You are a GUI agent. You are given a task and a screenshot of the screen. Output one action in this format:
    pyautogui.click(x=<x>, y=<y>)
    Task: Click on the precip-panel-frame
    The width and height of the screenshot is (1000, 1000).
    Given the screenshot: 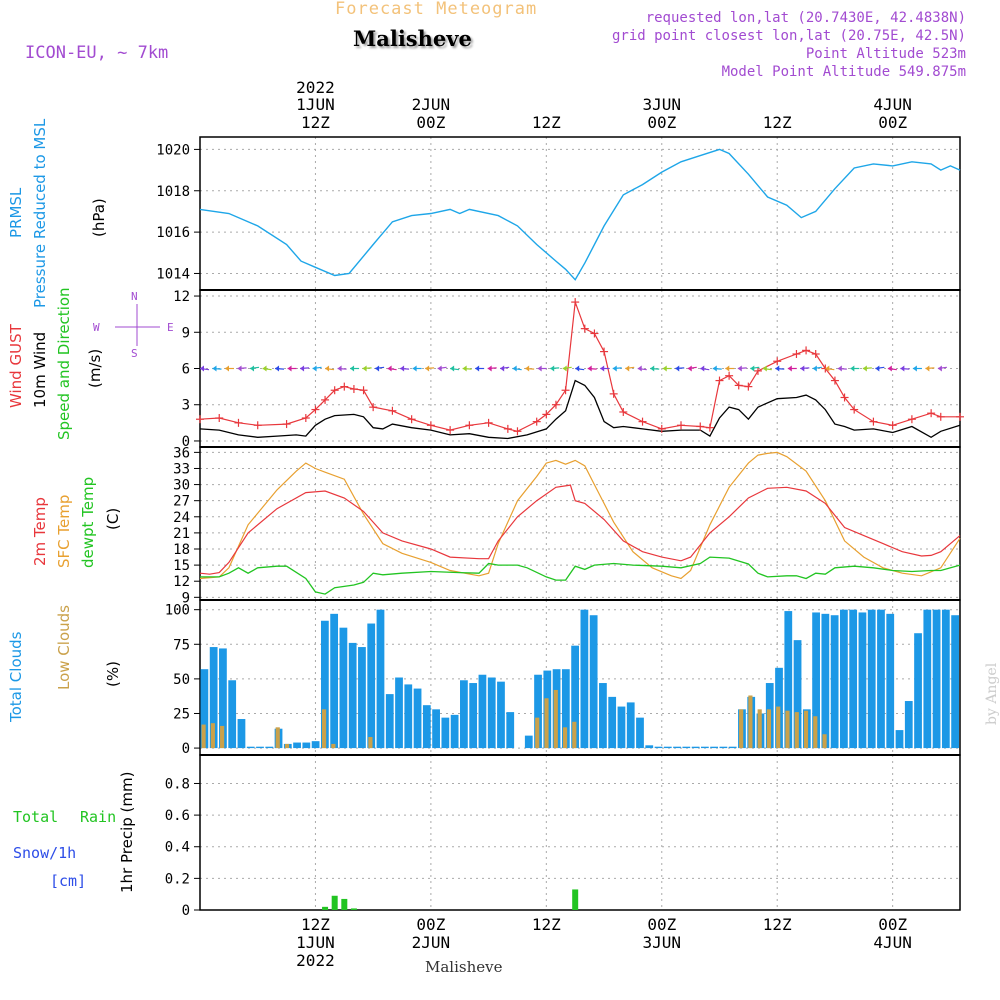 What is the action you would take?
    pyautogui.click(x=580, y=832)
    